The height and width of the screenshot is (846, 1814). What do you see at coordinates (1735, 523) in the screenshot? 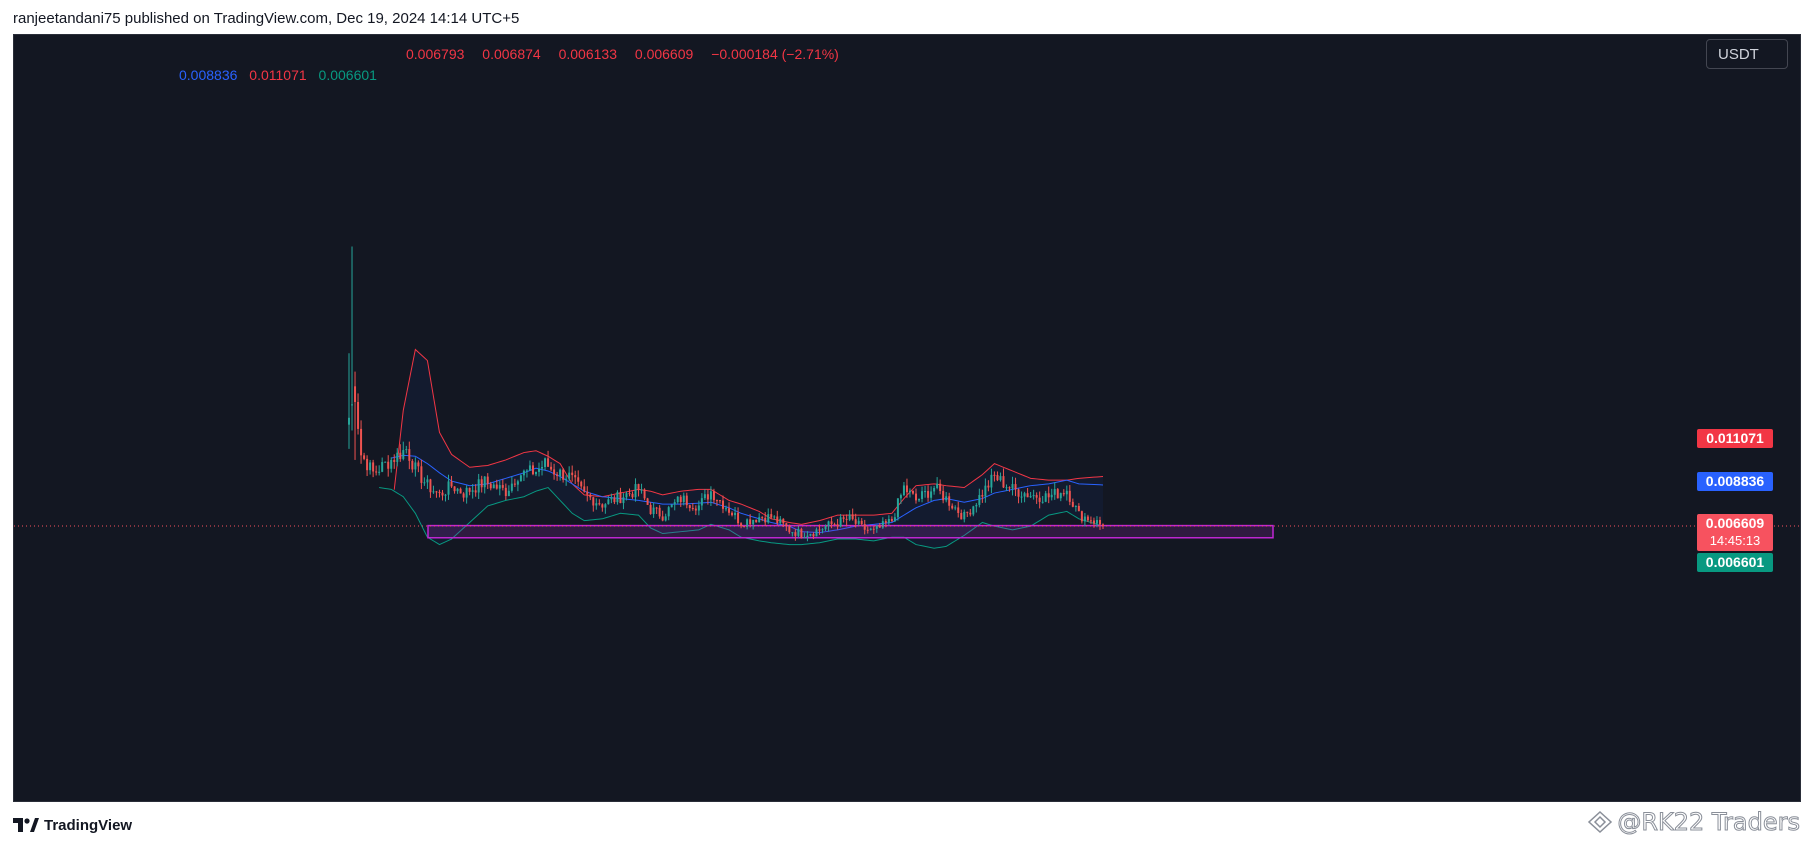
I see `price-tag-last: 0.006609` at bounding box center [1735, 523].